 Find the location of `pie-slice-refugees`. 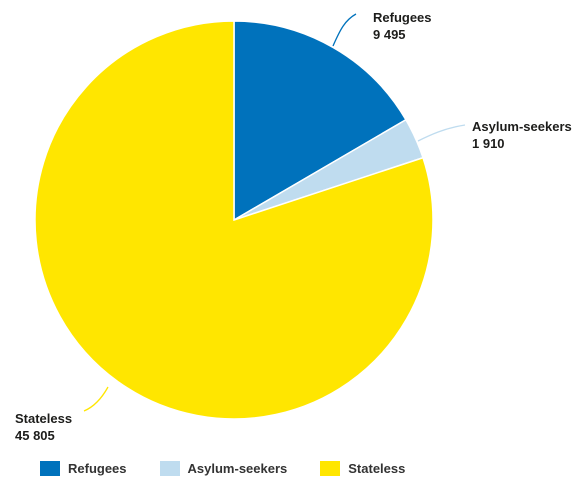

pie-slice-refugees is located at coordinates (320, 121).